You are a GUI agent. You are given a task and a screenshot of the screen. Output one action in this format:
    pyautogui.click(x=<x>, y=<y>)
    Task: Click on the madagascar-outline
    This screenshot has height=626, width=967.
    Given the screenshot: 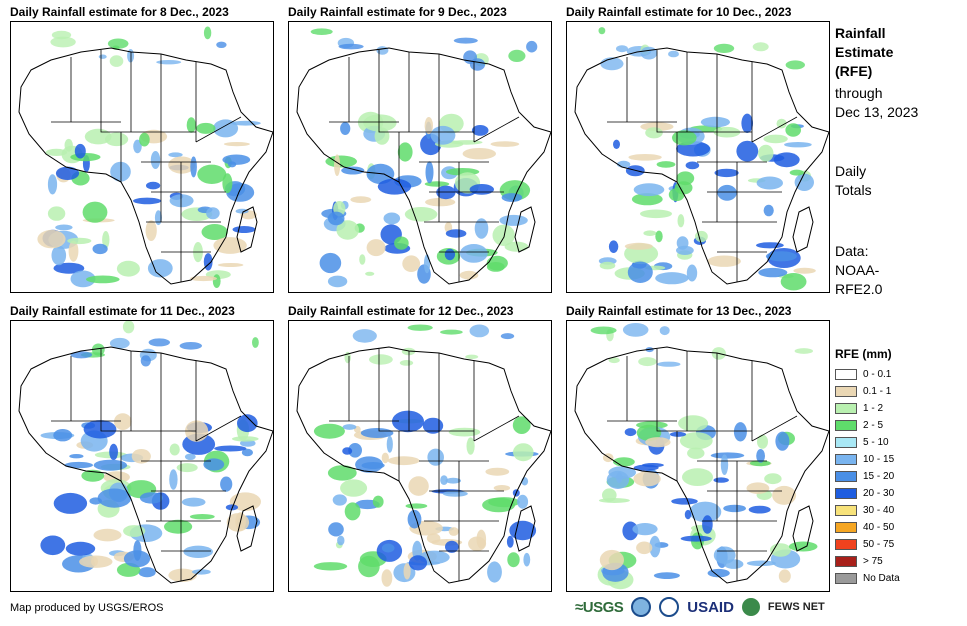 What is the action you would take?
    pyautogui.click(x=247, y=528)
    